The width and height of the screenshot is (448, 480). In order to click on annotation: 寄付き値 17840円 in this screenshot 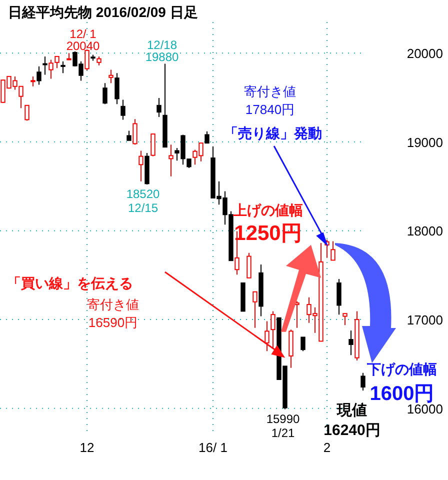, I will do `click(270, 100)`.